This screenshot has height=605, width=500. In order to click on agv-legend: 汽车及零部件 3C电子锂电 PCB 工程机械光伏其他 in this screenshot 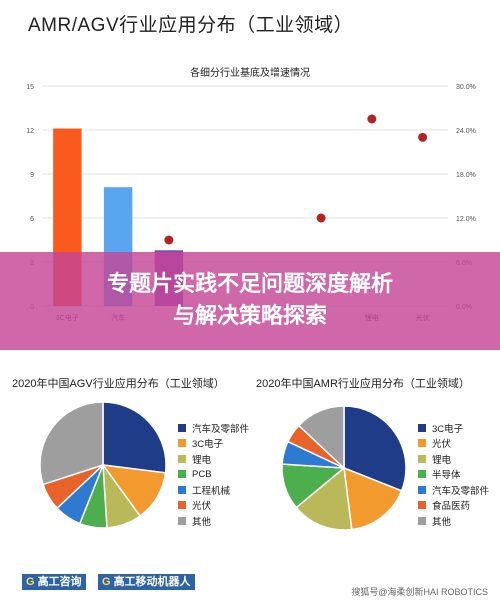, I will do `click(213, 474)`.